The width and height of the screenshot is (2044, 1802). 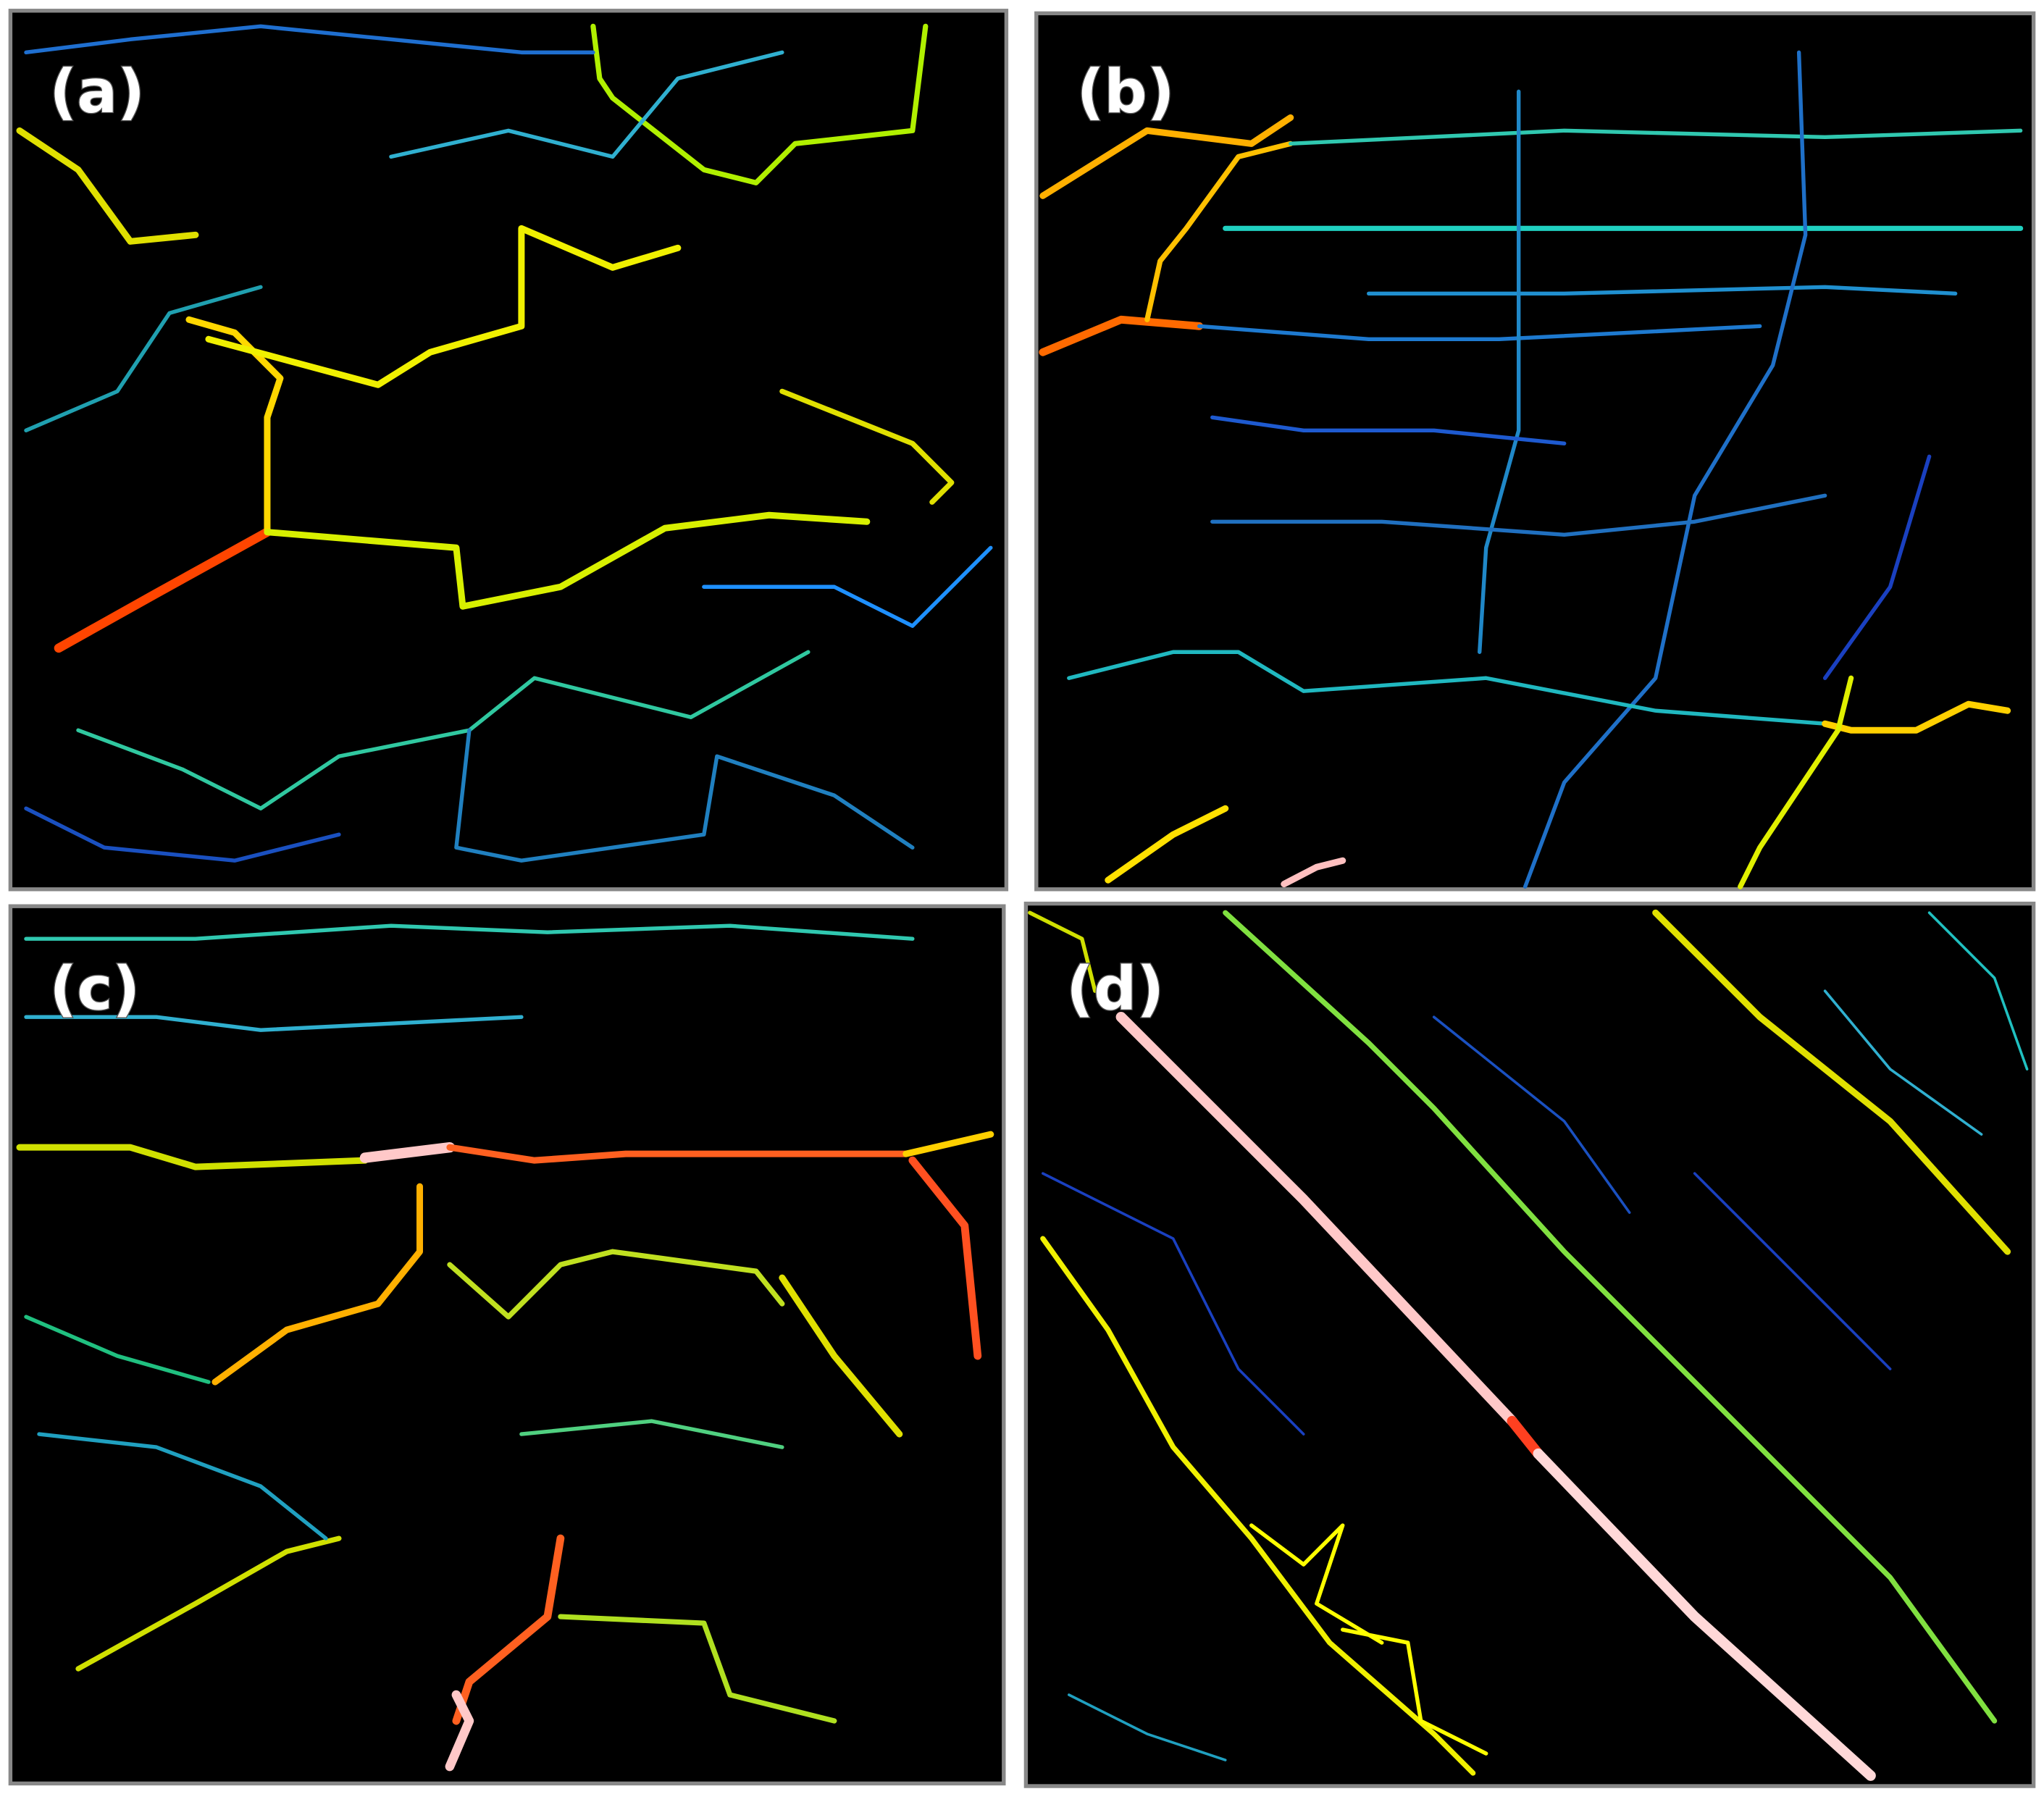 What do you see at coordinates (1126, 91) in the screenshot?
I see `panel-label: (b)` at bounding box center [1126, 91].